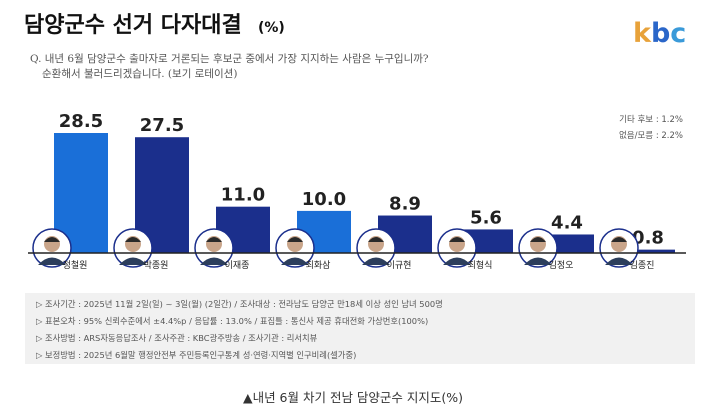 Image resolution: width=707 pixels, height=411 pixels. Describe the element at coordinates (214, 248) in the screenshot. I see `candidate-photo-이재종` at that location.